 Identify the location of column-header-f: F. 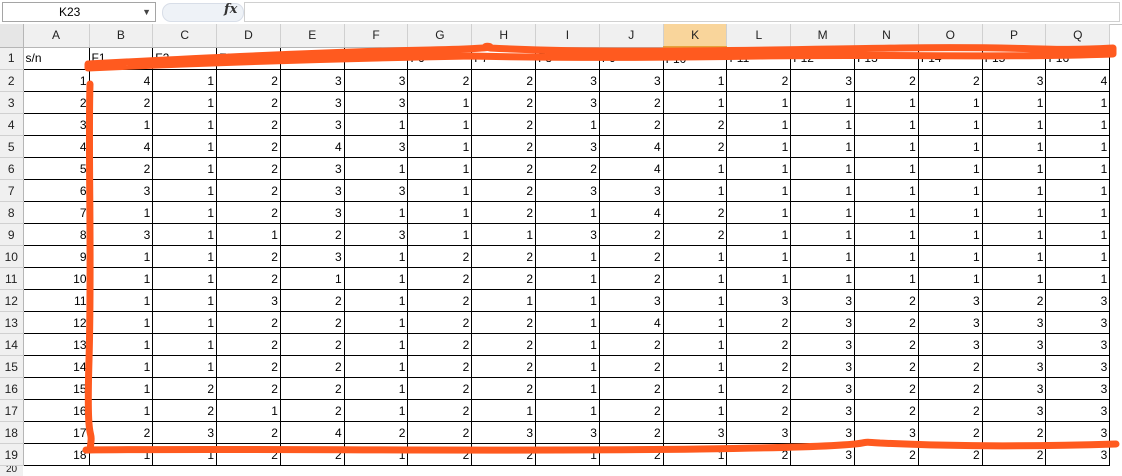
(376, 35).